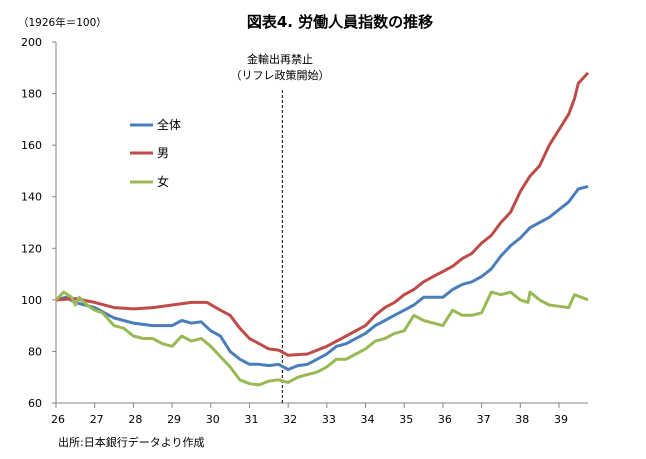 The width and height of the screenshot is (646, 459). Describe the element at coordinates (174, 419) in the screenshot. I see `x-tick-label: 29` at that location.